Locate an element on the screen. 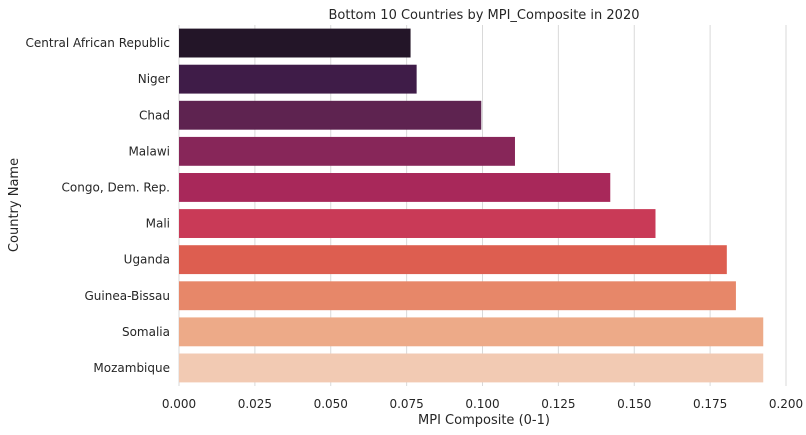 Image resolution: width=806 pixels, height=435 pixels. x-tick-label: 0.125 is located at coordinates (558, 404).